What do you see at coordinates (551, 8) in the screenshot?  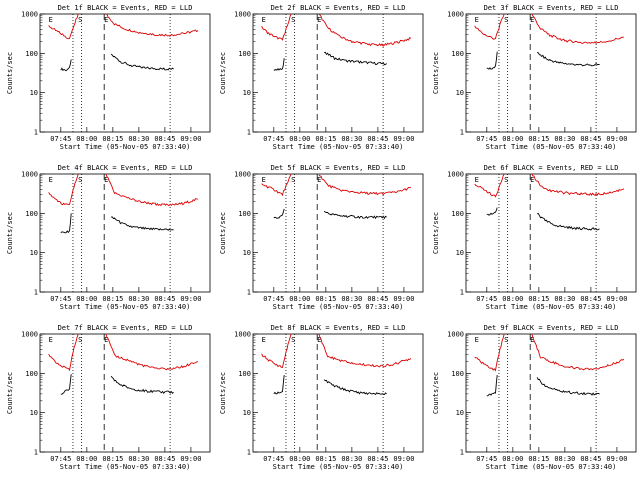 I see `chart-title: Det 3f BLACK = Events, RED = LLD` at bounding box center [551, 8].